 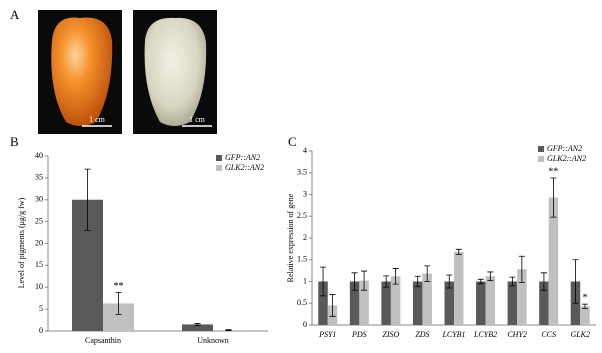 What do you see at coordinates (305, 280) in the screenshot?
I see `y-tick-label: 1` at bounding box center [305, 280].